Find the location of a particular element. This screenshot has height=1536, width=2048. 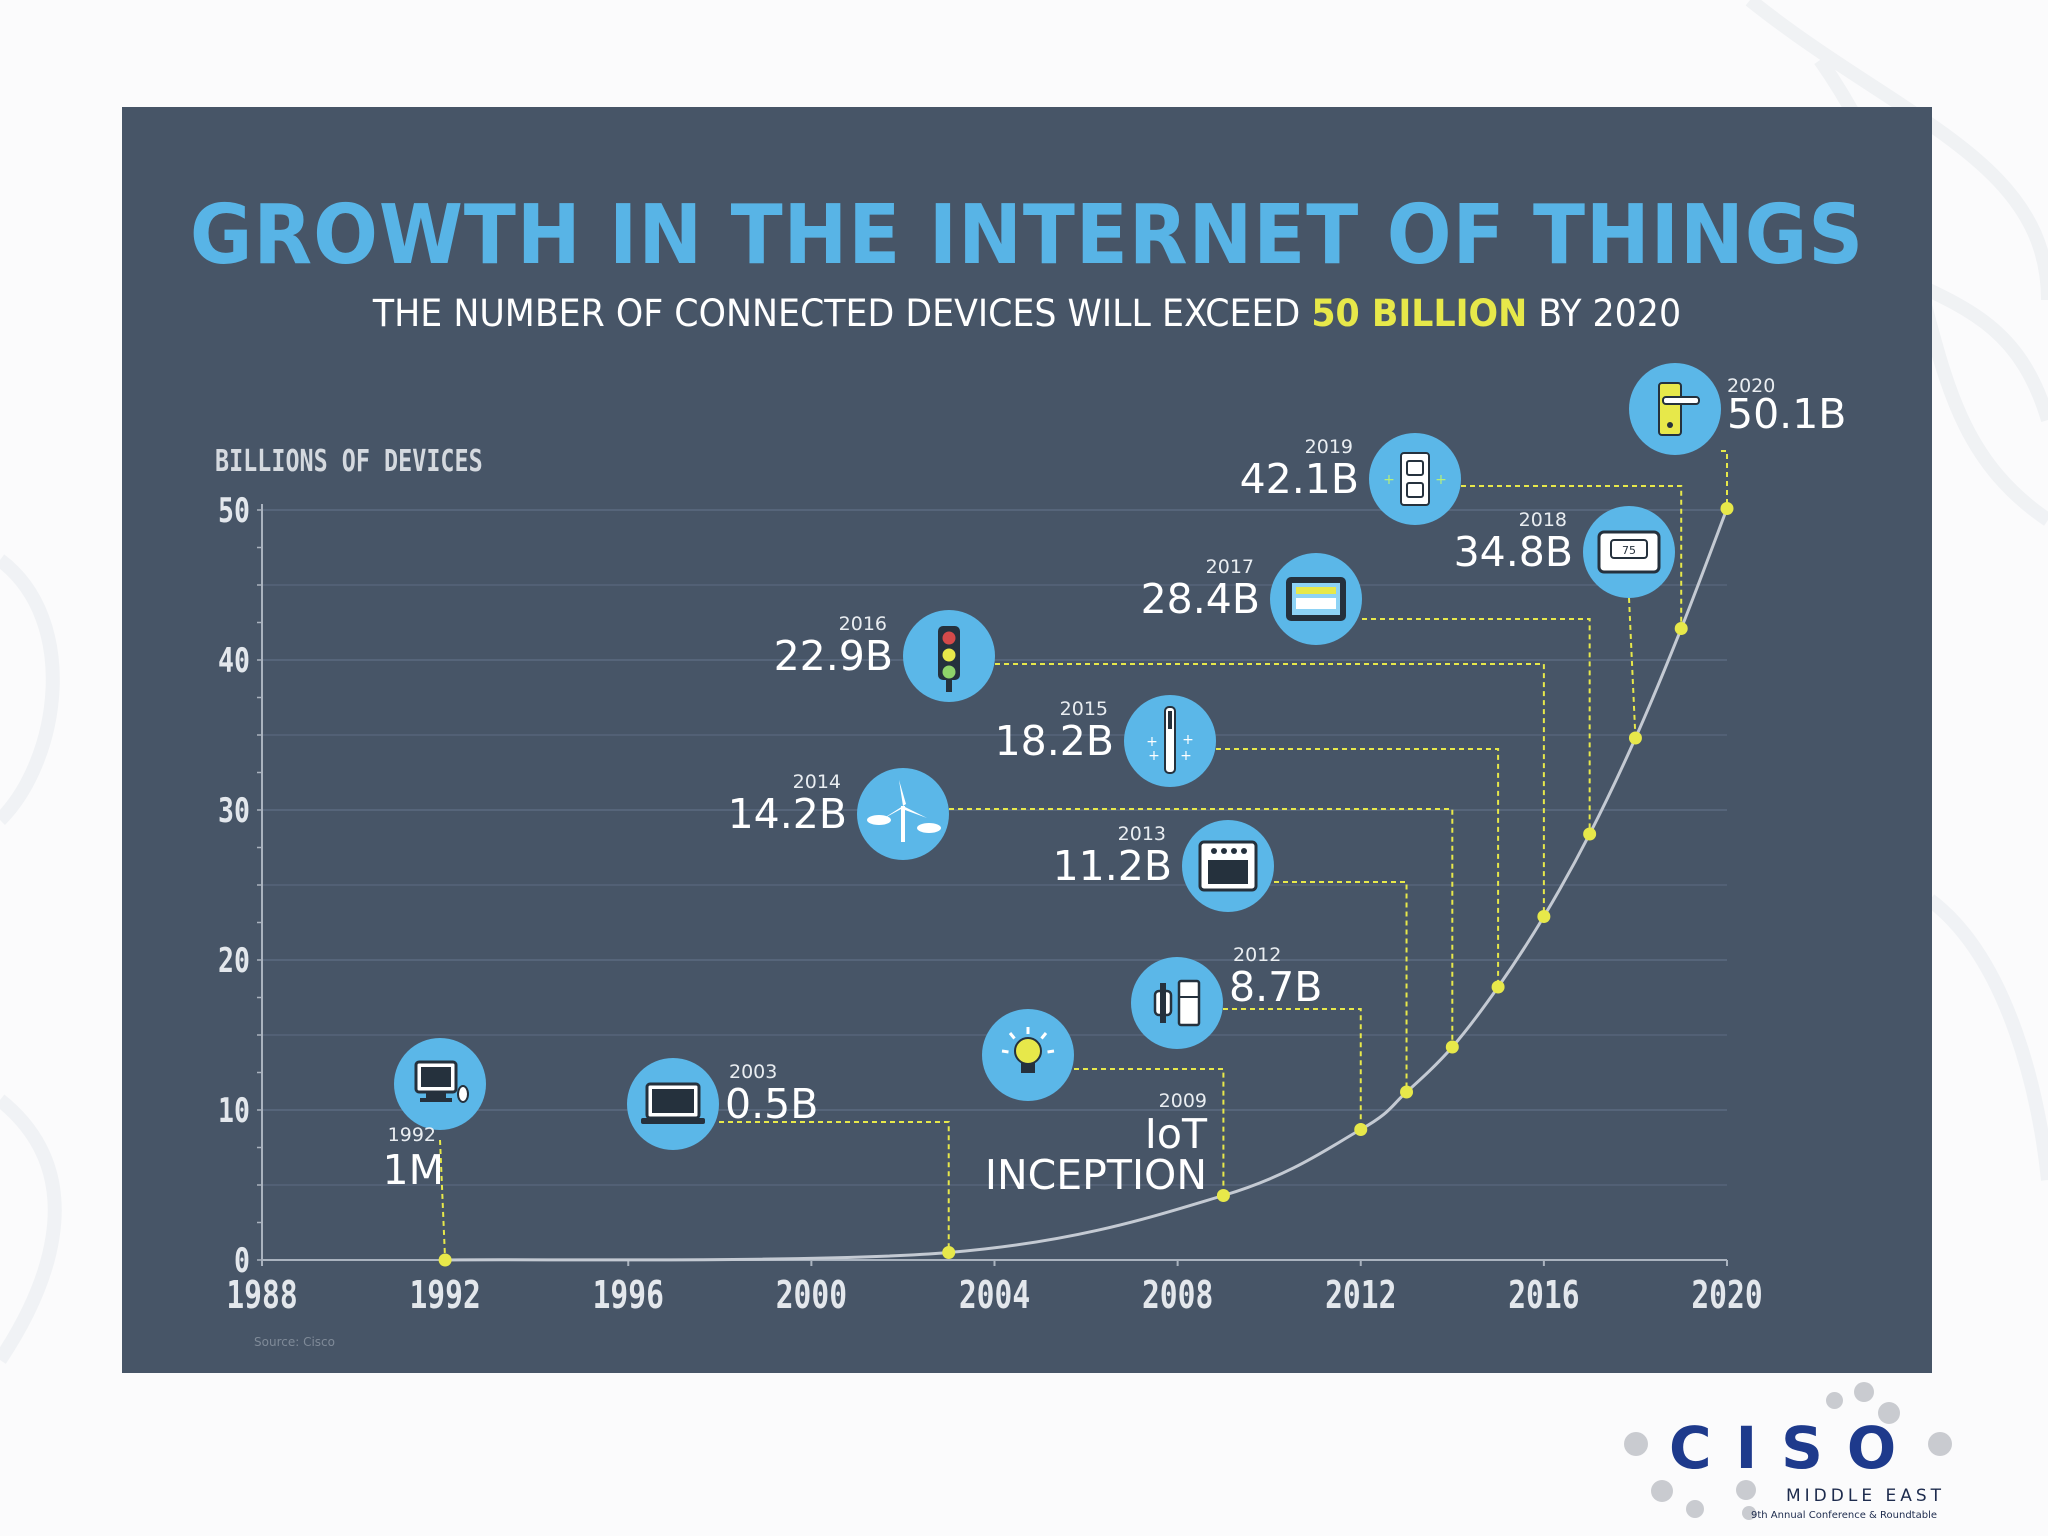

point-value-label: 0.5B is located at coordinates (771, 1104).